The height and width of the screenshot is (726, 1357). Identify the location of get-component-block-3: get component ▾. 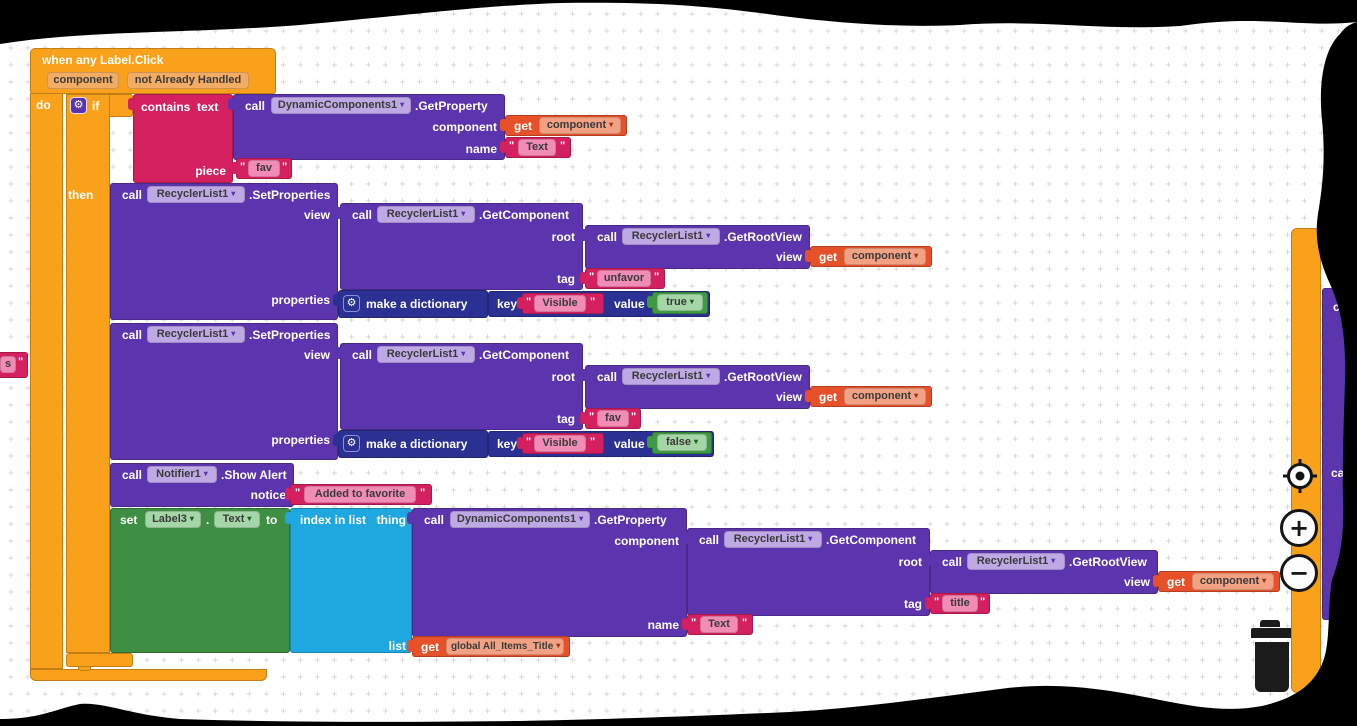
(868, 396).